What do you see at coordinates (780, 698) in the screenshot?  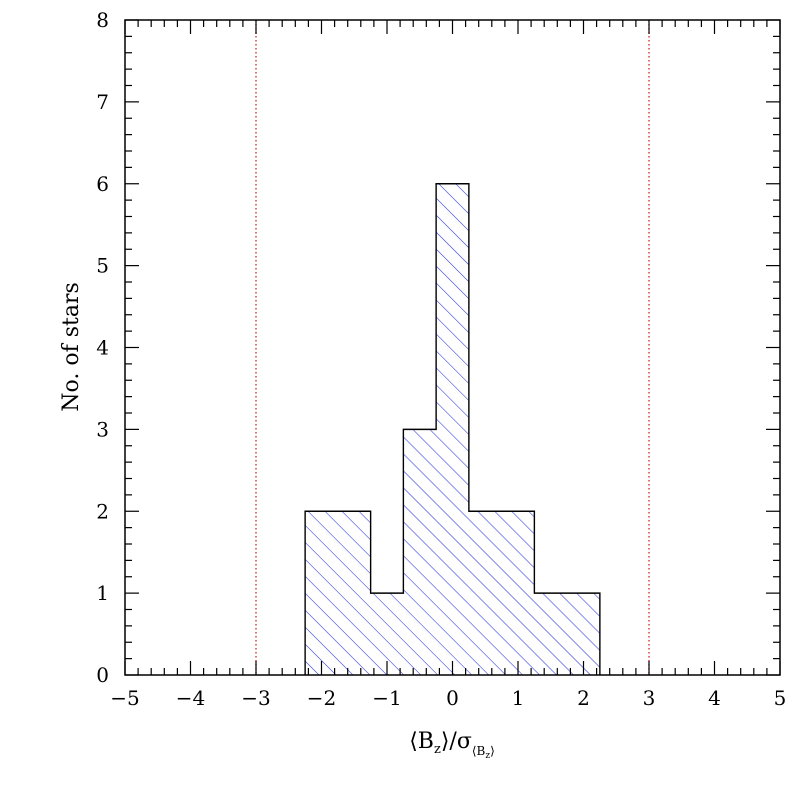 I see `x-tick-label: 5` at bounding box center [780, 698].